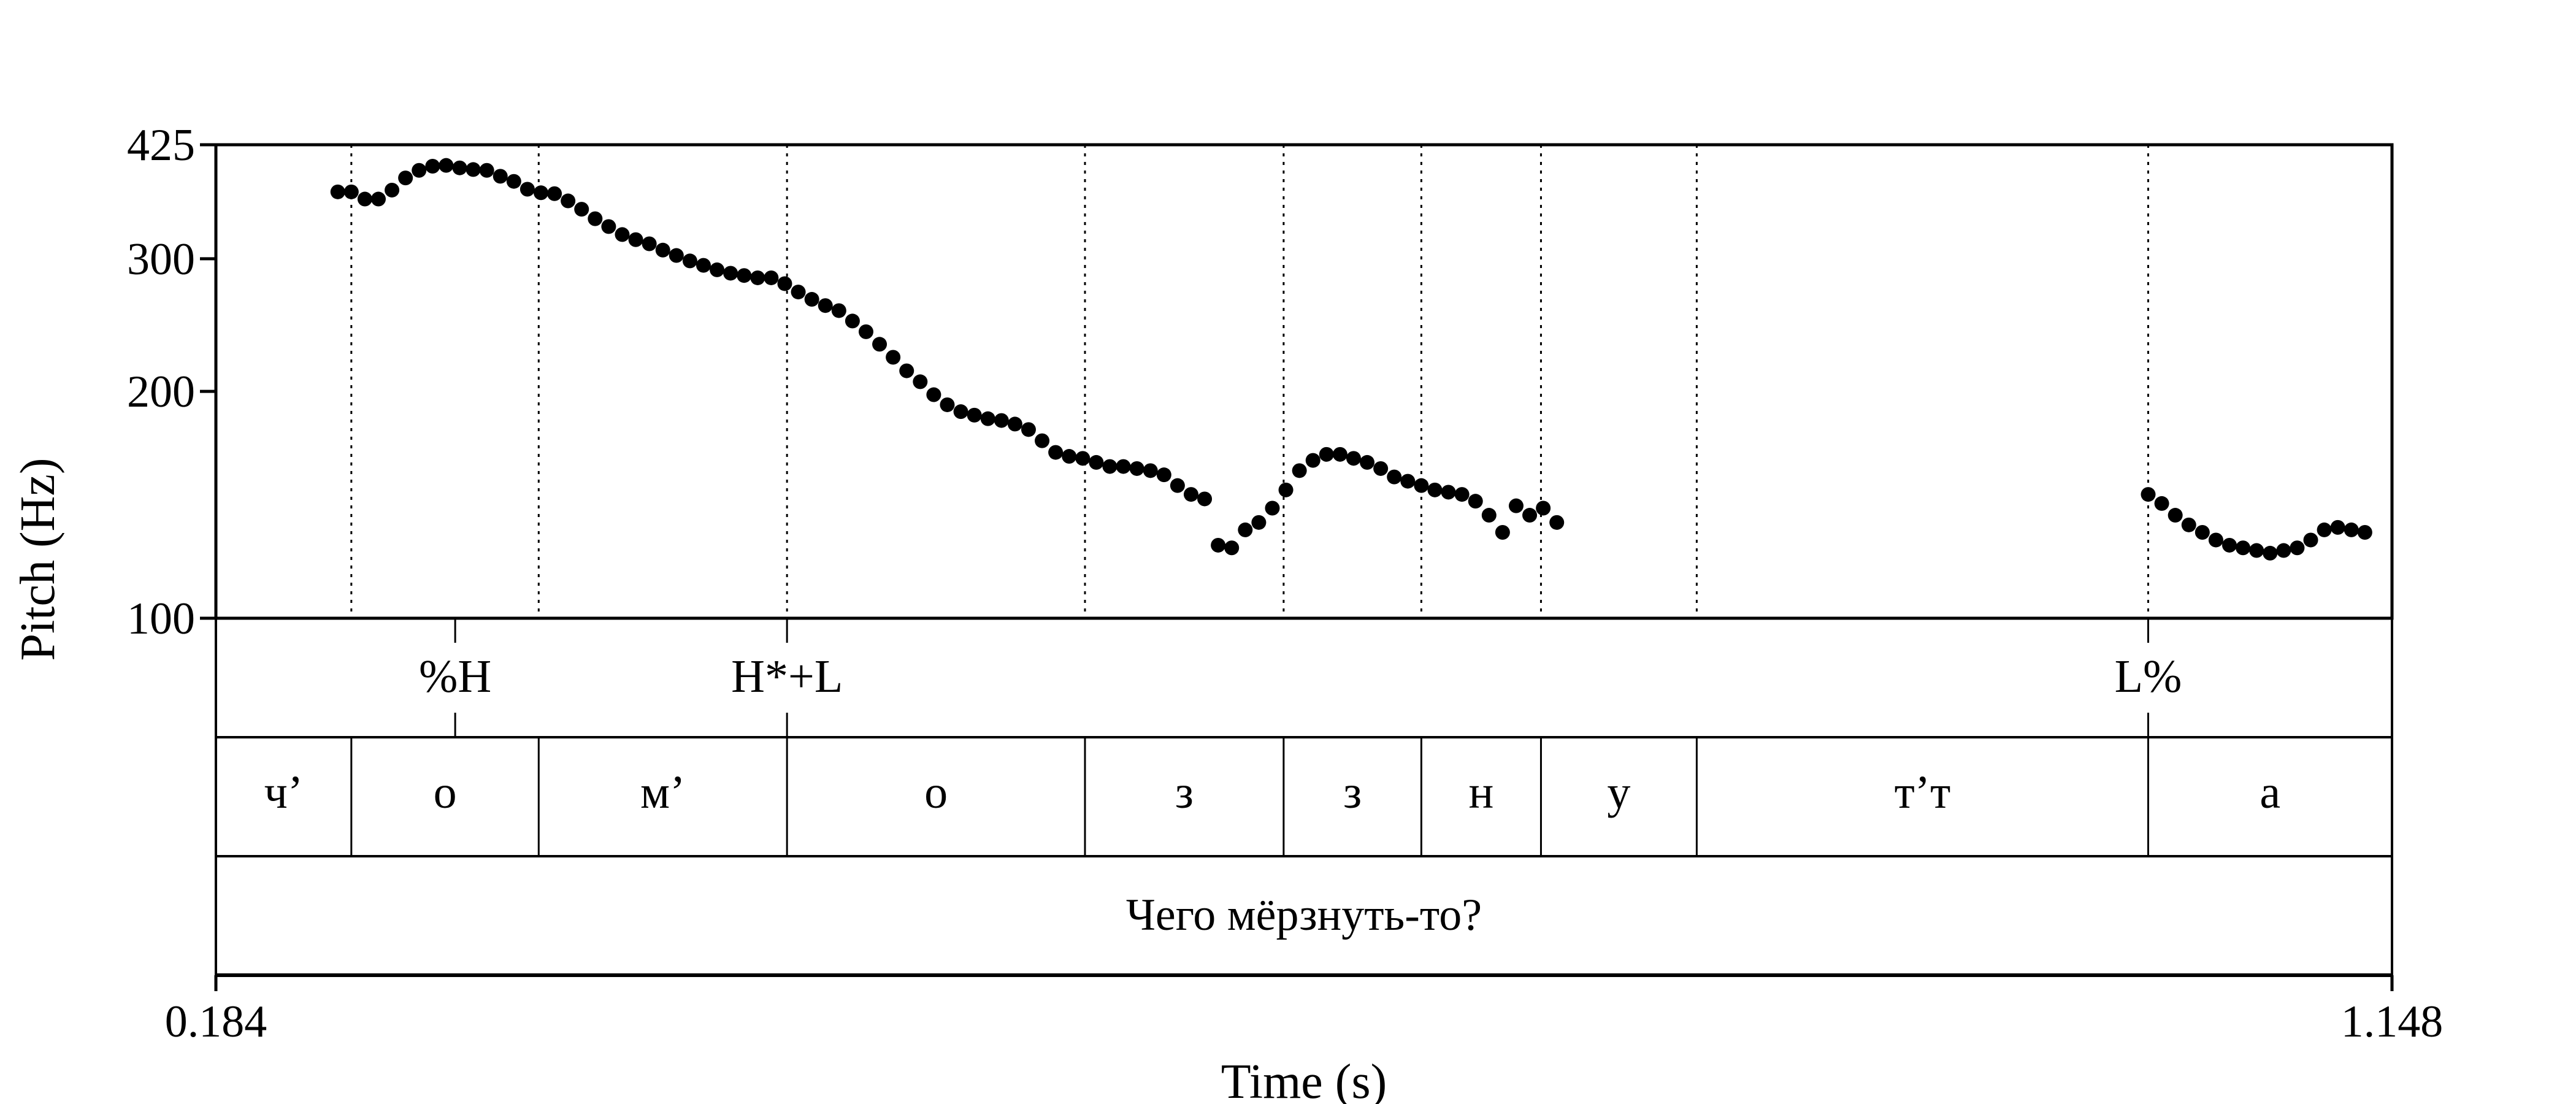 The width and height of the screenshot is (2576, 1104). What do you see at coordinates (1304, 1011) in the screenshot?
I see `x-axis-ticks: 0.184 1.148` at bounding box center [1304, 1011].